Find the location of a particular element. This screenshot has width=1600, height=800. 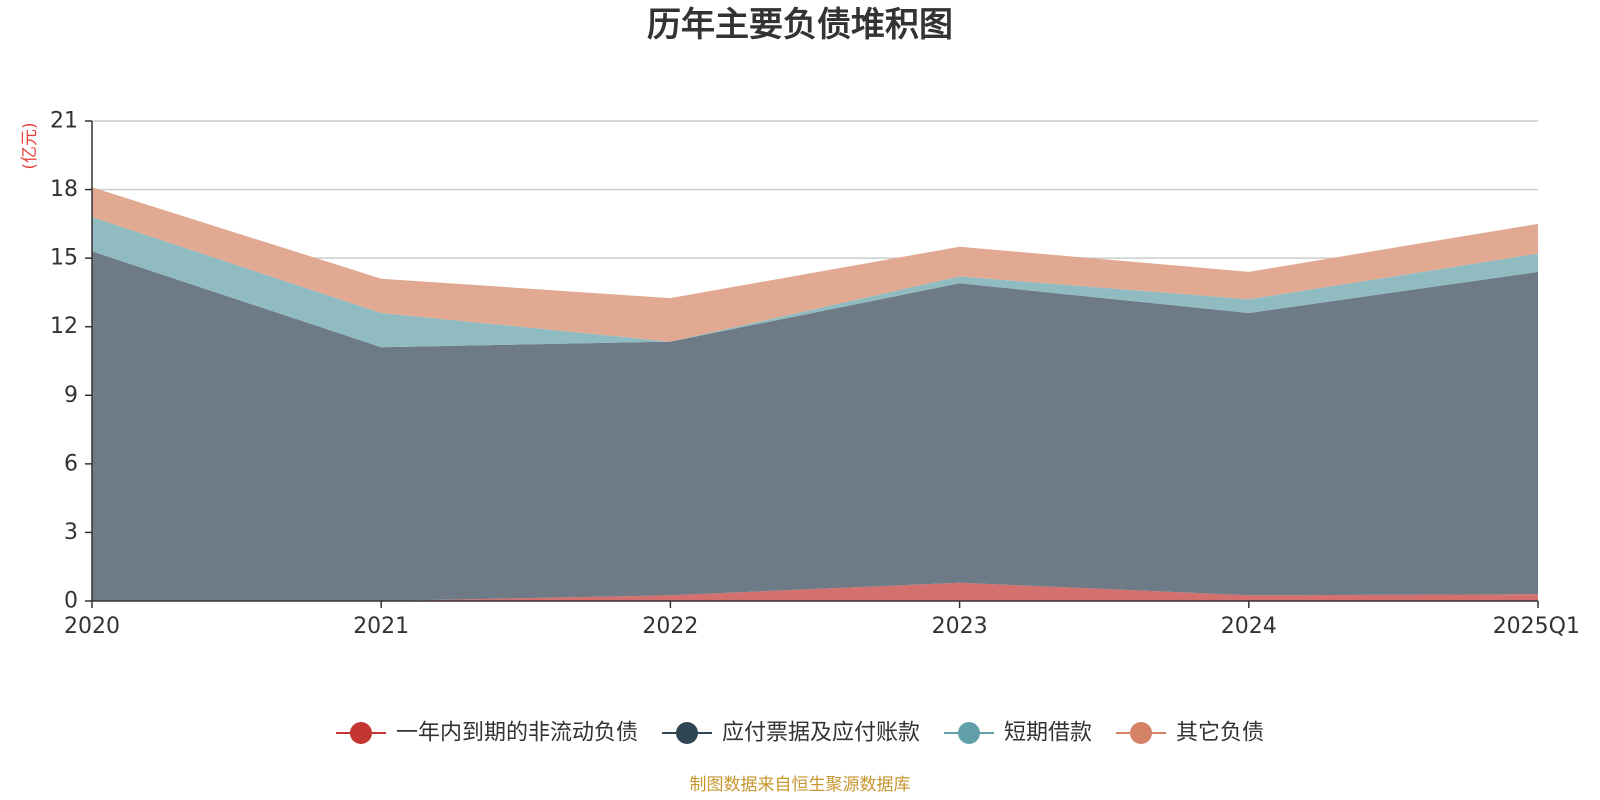

legend-item-2: 短期借款 is located at coordinates (1018, 733).